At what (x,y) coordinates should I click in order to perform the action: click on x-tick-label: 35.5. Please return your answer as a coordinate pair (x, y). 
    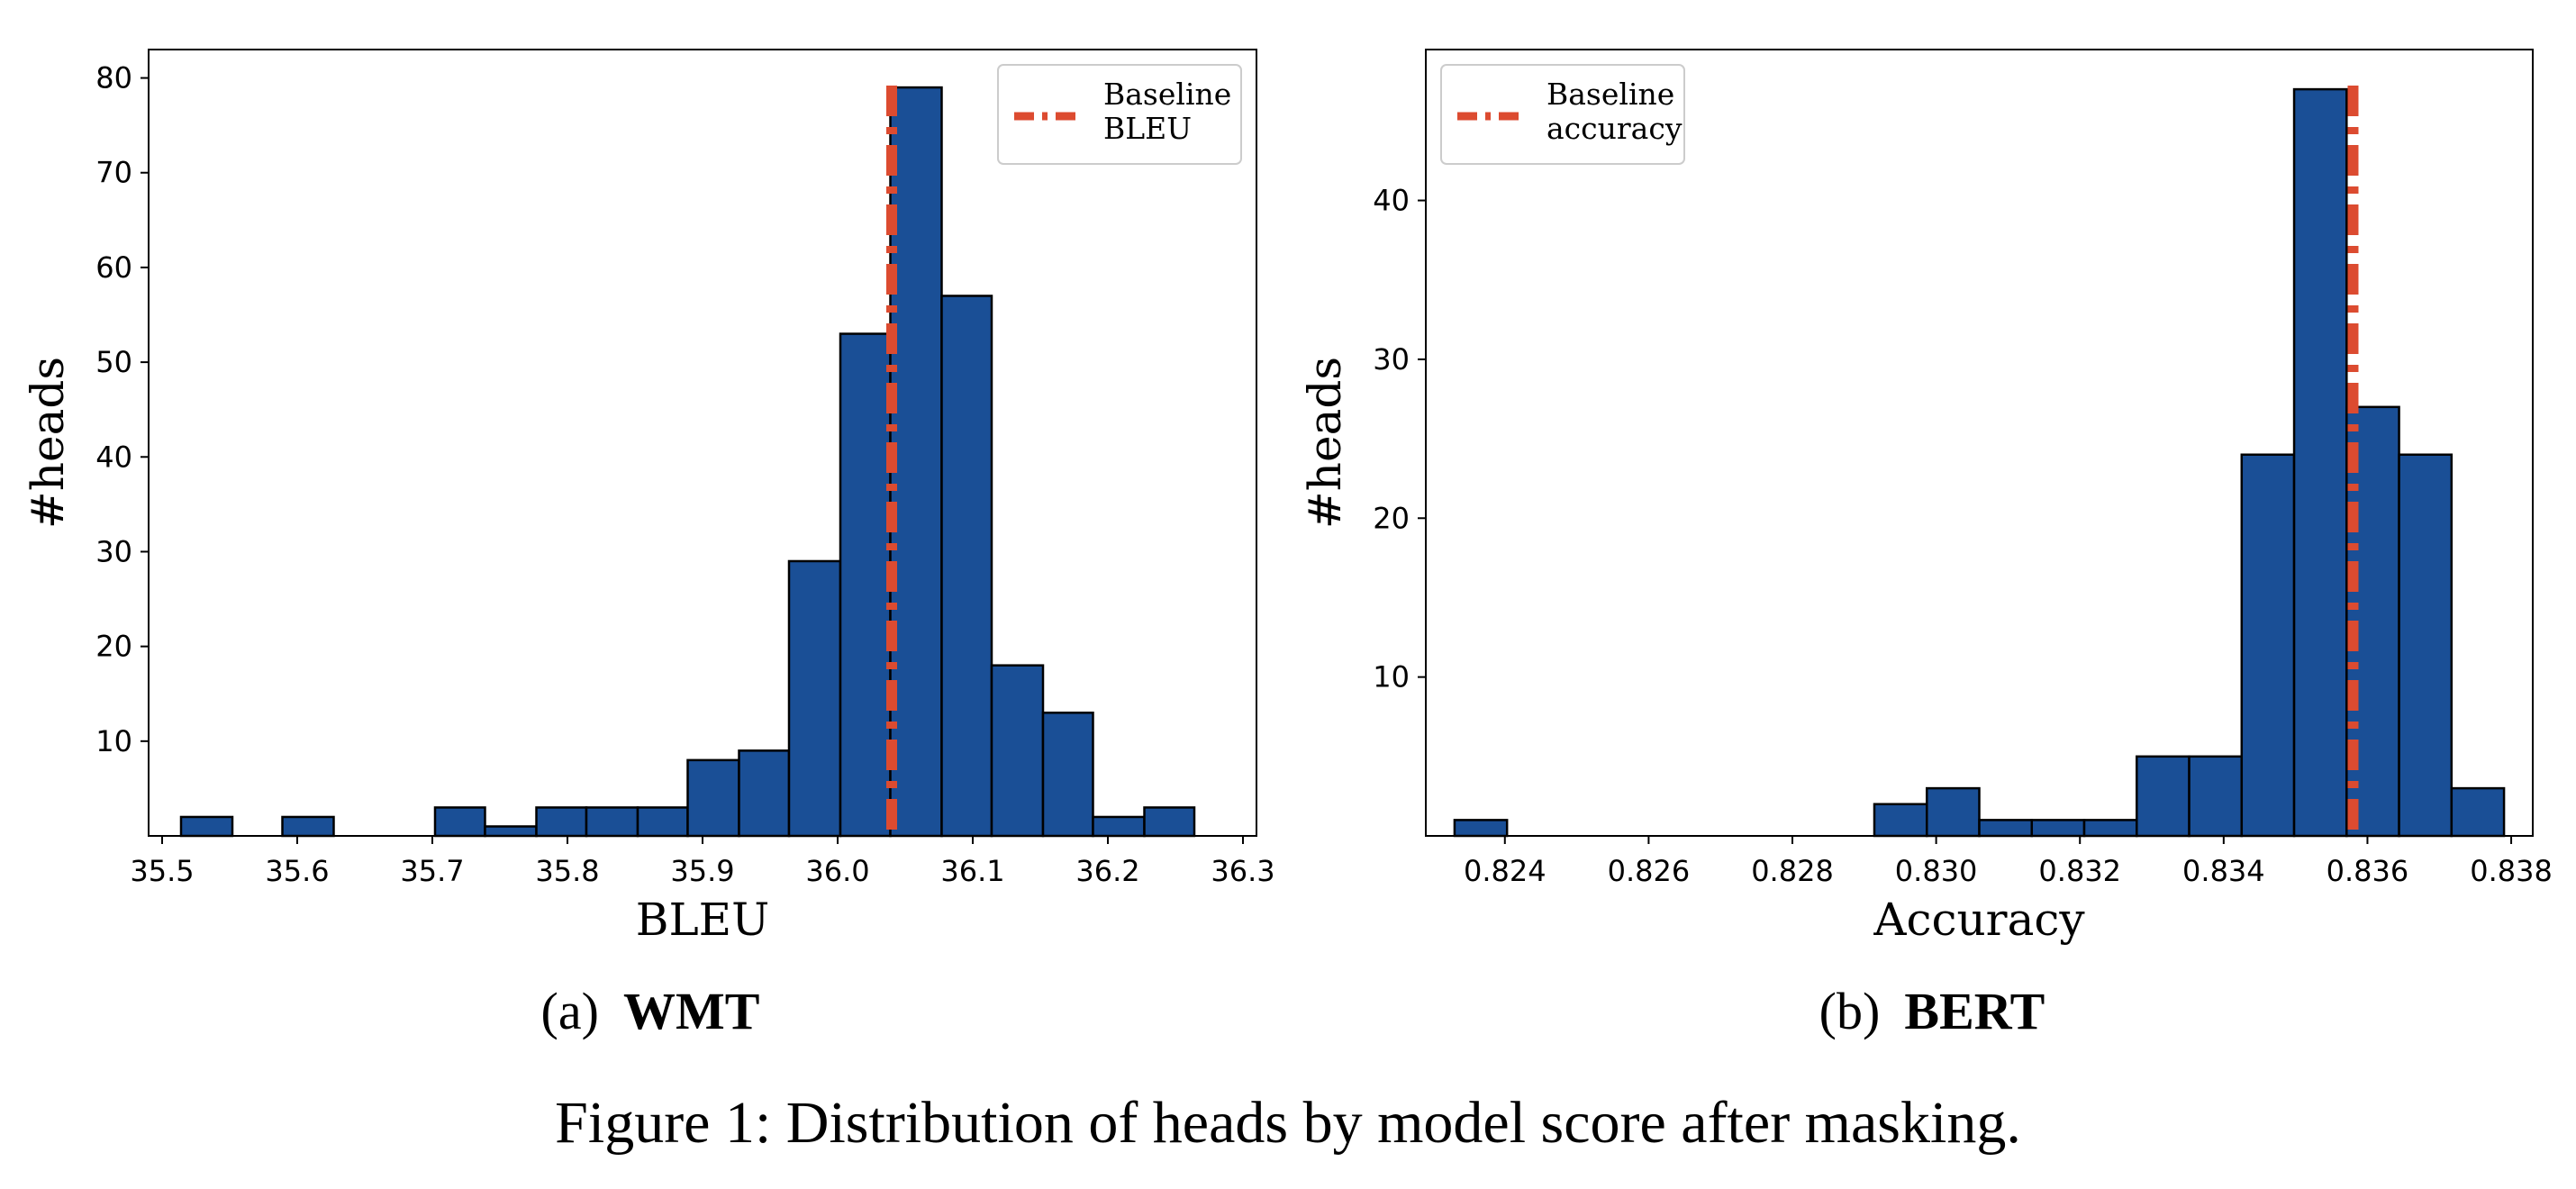
    Looking at the image, I should click on (162, 871).